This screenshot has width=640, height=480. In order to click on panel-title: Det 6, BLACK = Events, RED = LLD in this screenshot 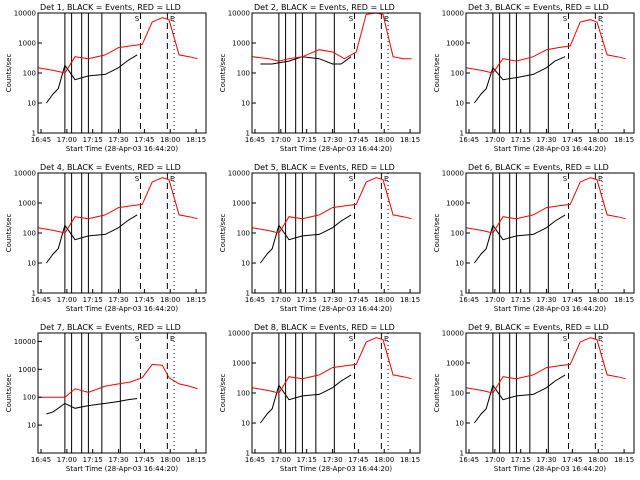, I will do `click(538, 167)`.